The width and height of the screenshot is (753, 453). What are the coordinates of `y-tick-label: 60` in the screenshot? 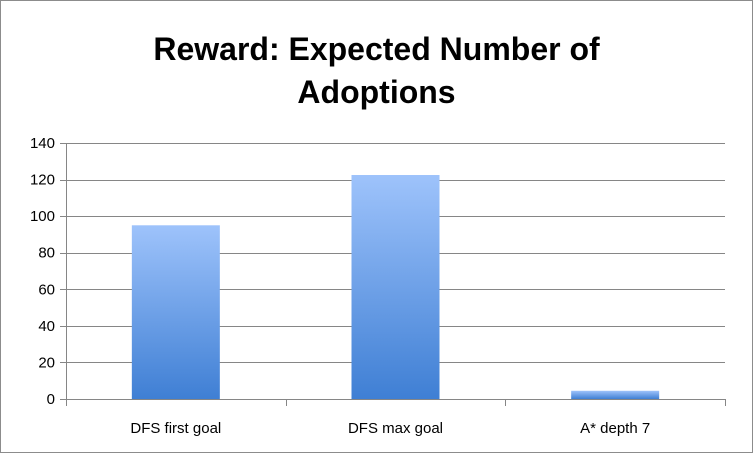 It's located at (46, 289).